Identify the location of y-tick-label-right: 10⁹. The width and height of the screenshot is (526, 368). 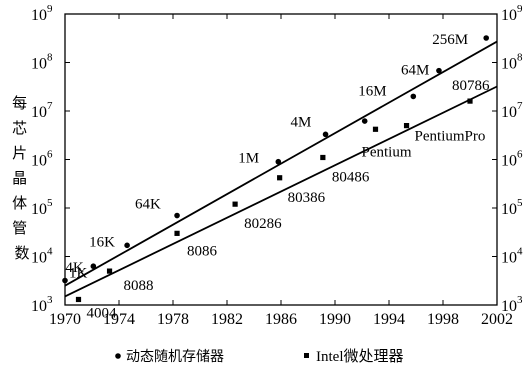
(512, 13).